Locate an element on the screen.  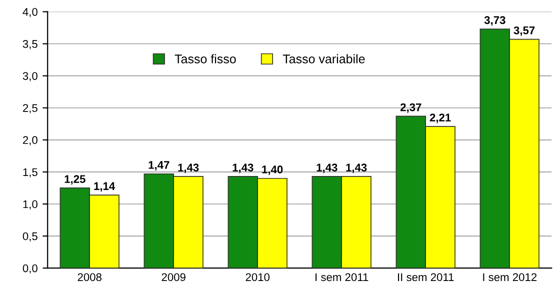
data-label: 3,57 is located at coordinates (524, 31).